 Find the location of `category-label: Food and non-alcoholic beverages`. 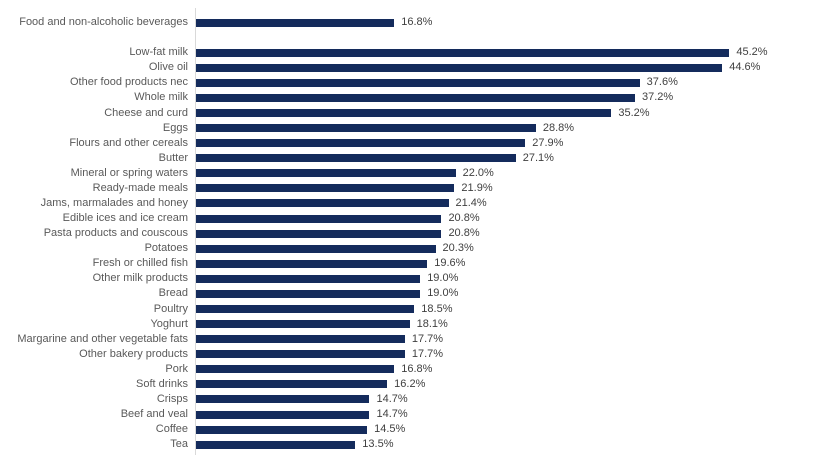

category-label: Food and non-alcoholic beverages is located at coordinates (103, 22).